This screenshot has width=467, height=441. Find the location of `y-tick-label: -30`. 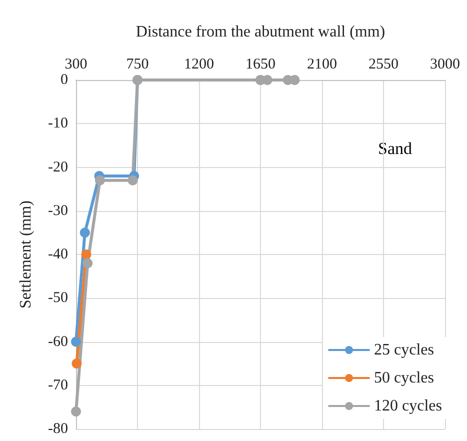

y-tick-label: -30 is located at coordinates (58, 210).